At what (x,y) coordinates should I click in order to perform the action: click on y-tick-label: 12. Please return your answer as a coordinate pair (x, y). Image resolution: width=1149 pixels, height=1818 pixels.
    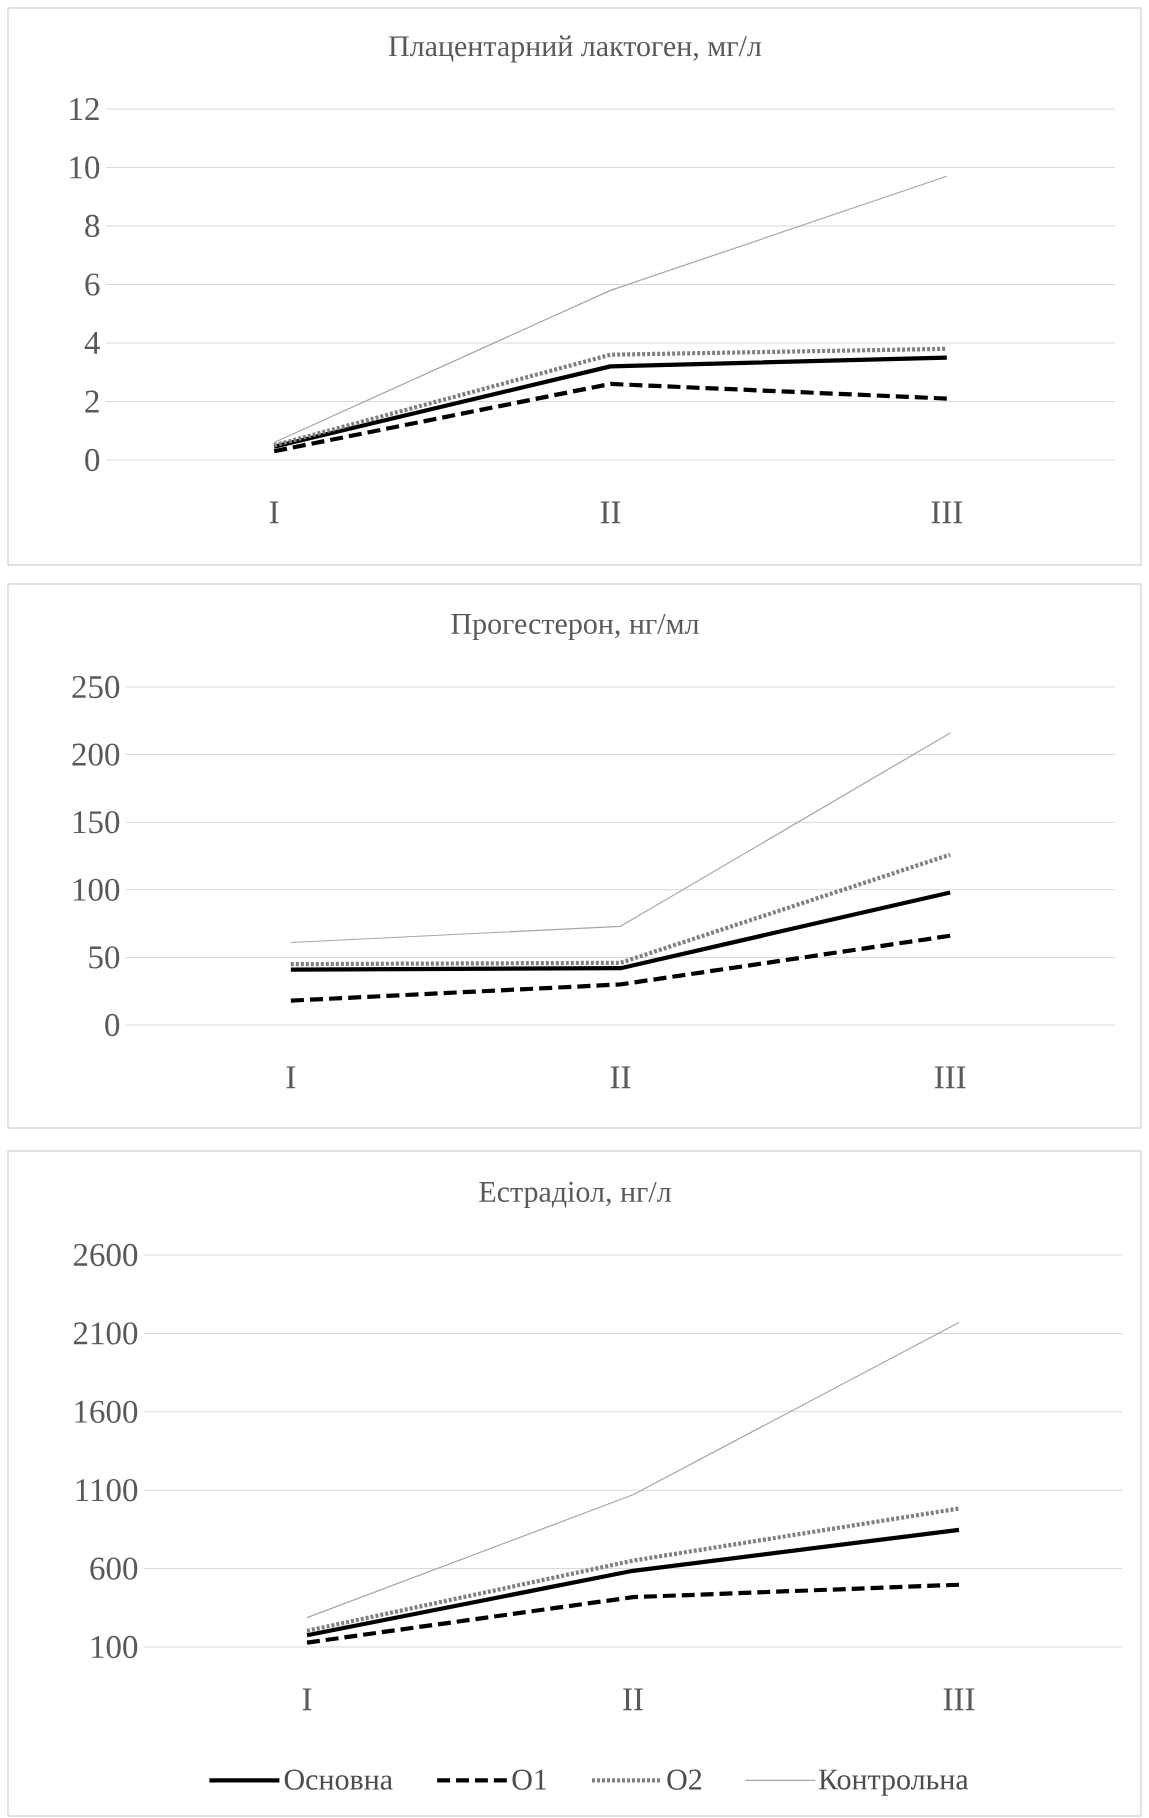
    Looking at the image, I should click on (84, 109).